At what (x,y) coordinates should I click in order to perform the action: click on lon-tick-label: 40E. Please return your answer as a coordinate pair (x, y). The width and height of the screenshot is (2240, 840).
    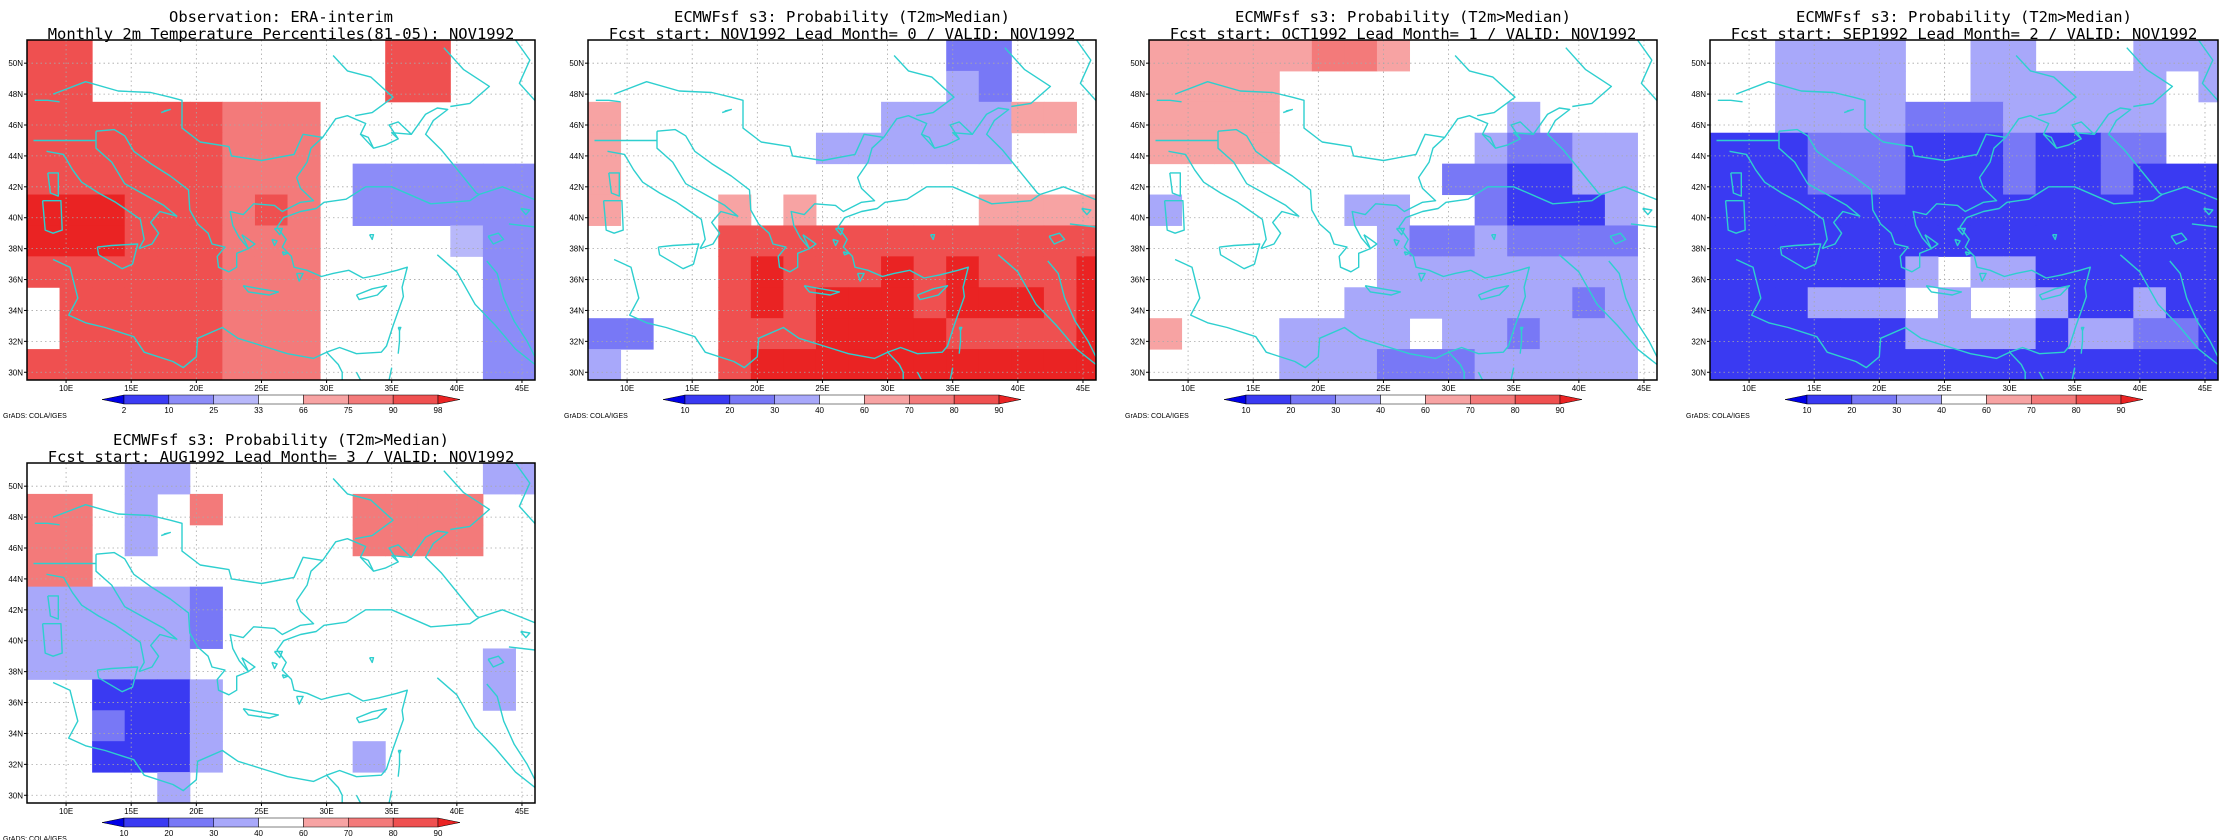
    Looking at the image, I should click on (1579, 388).